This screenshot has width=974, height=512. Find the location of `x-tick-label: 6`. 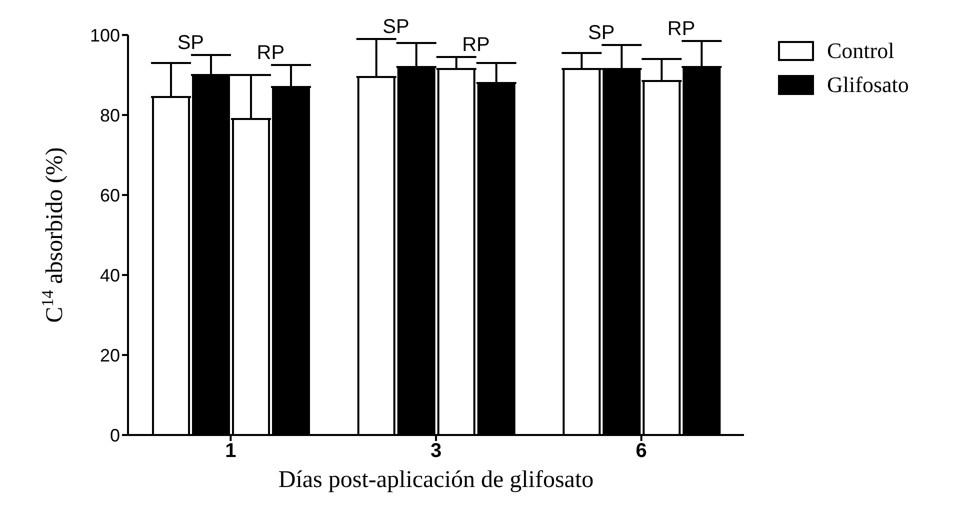

x-tick-label: 6 is located at coordinates (641, 451).